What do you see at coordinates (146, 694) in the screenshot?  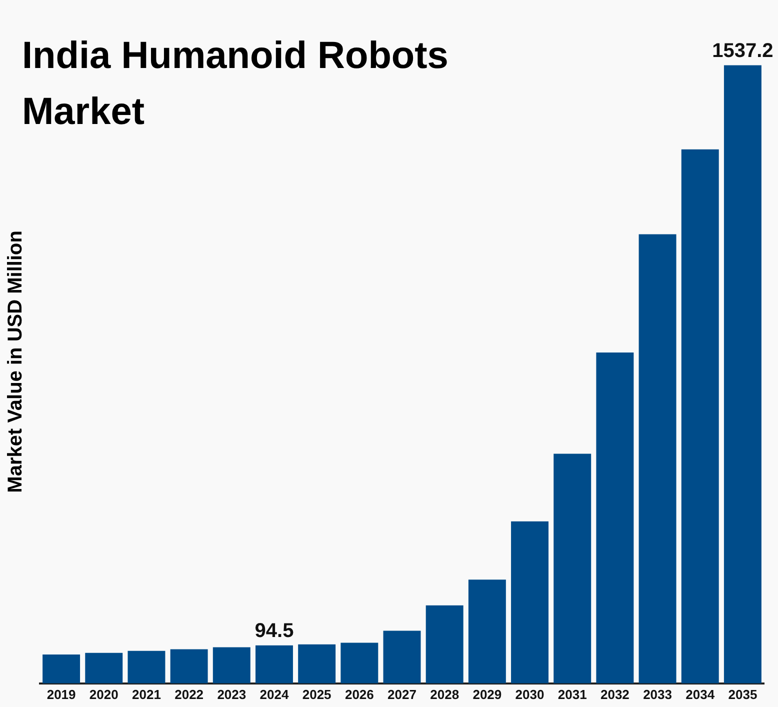 I see `x-tick-label: 2021` at bounding box center [146, 694].